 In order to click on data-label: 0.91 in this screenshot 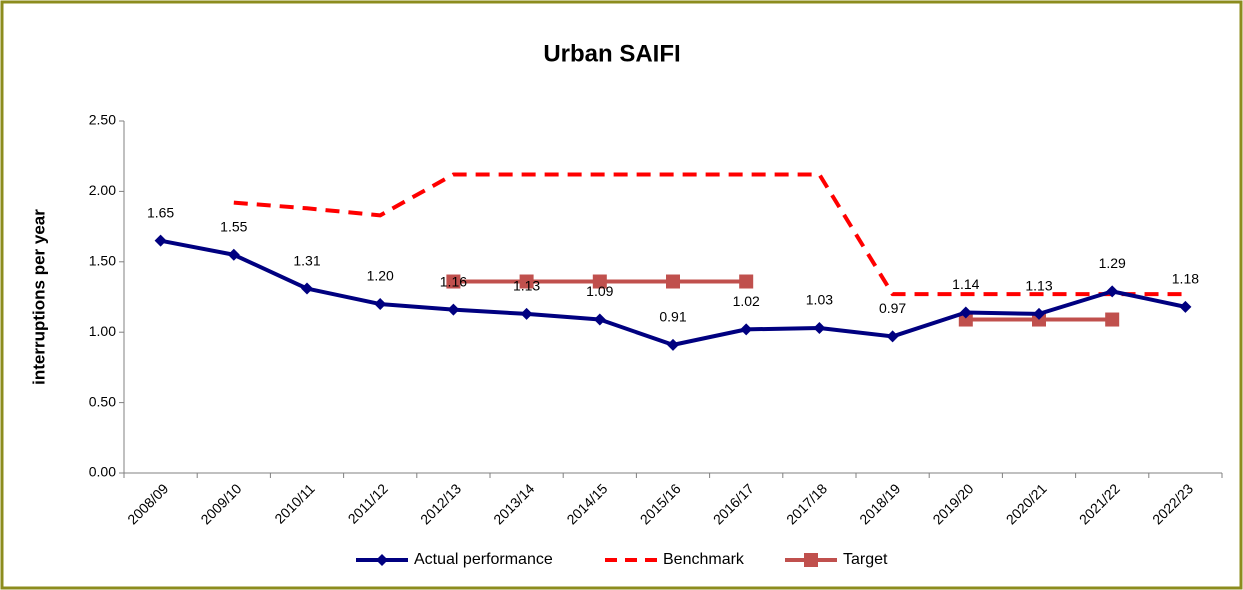, I will do `click(672, 317)`.